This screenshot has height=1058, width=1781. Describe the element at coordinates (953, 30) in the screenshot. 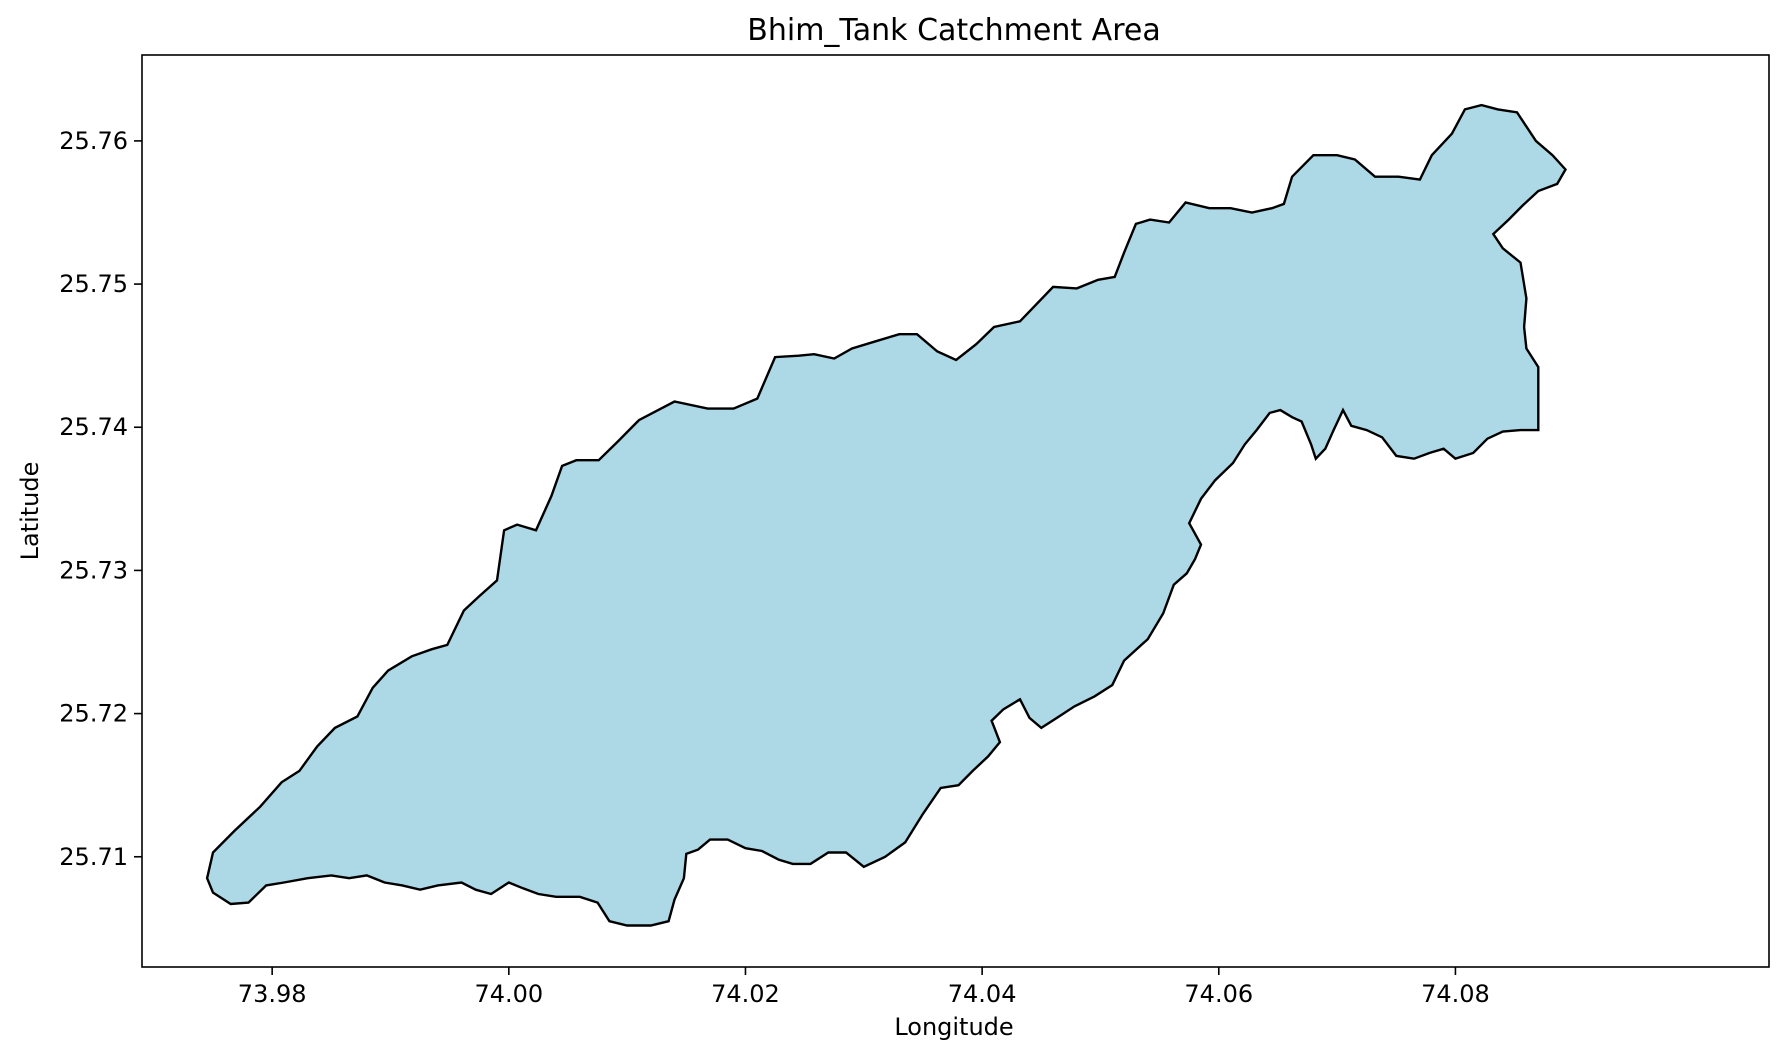

I see `chart-title: Bhim_Tank Catchment Area` at that location.